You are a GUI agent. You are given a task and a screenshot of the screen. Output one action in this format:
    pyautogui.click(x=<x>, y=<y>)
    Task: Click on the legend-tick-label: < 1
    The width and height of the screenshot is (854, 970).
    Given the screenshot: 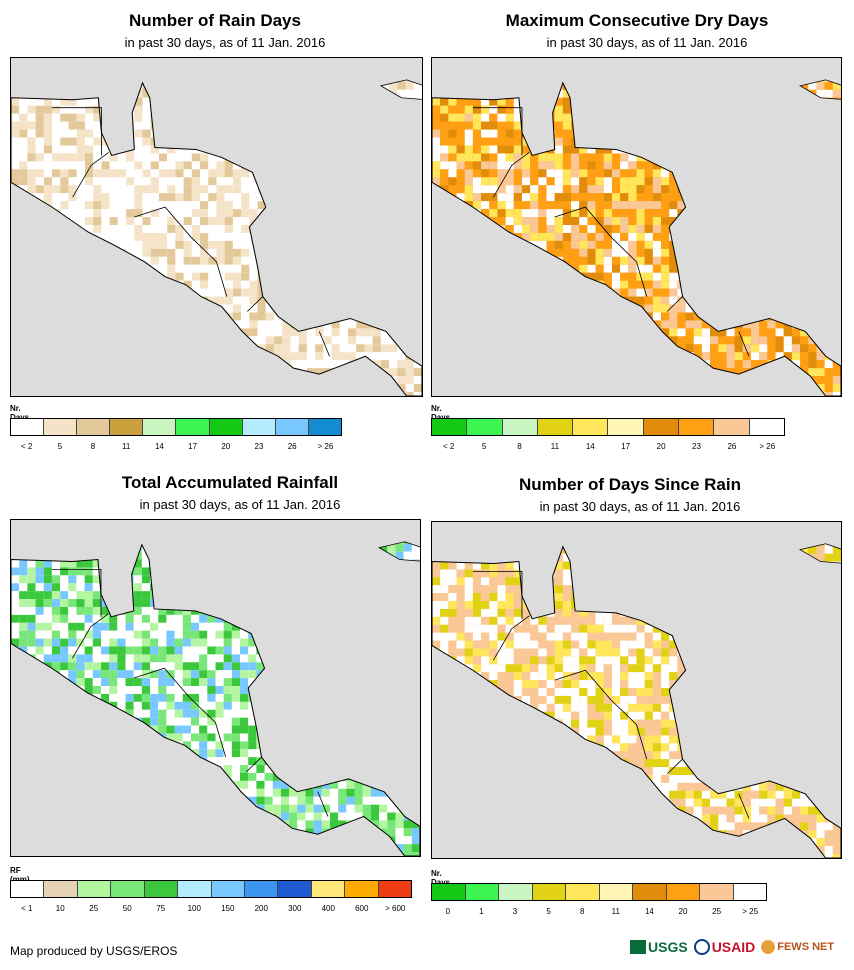 What is the action you would take?
    pyautogui.click(x=27, y=908)
    